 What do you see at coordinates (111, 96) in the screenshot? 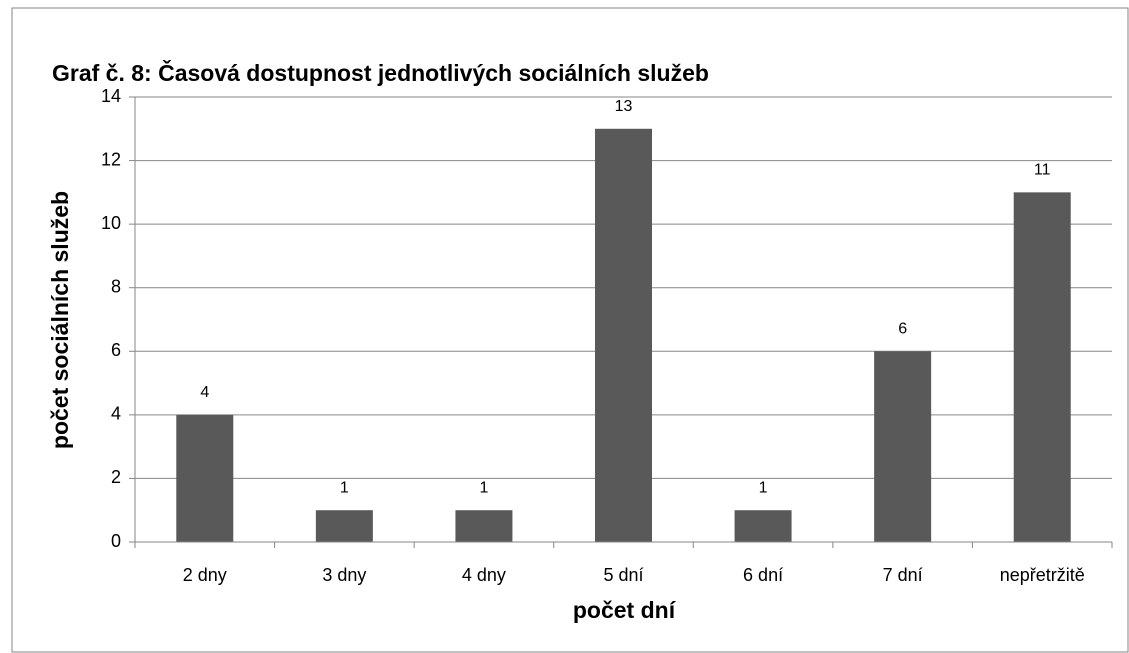
I see `y-tick-label: 14` at bounding box center [111, 96].